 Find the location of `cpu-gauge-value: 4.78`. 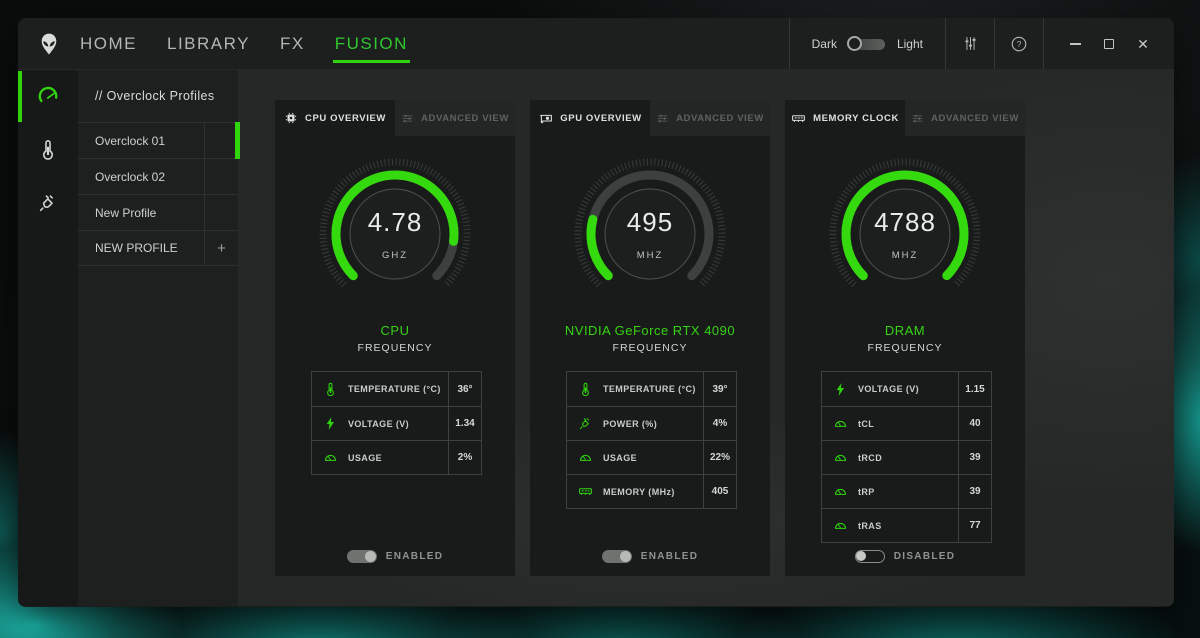

cpu-gauge-value: 4.78 is located at coordinates (395, 222).